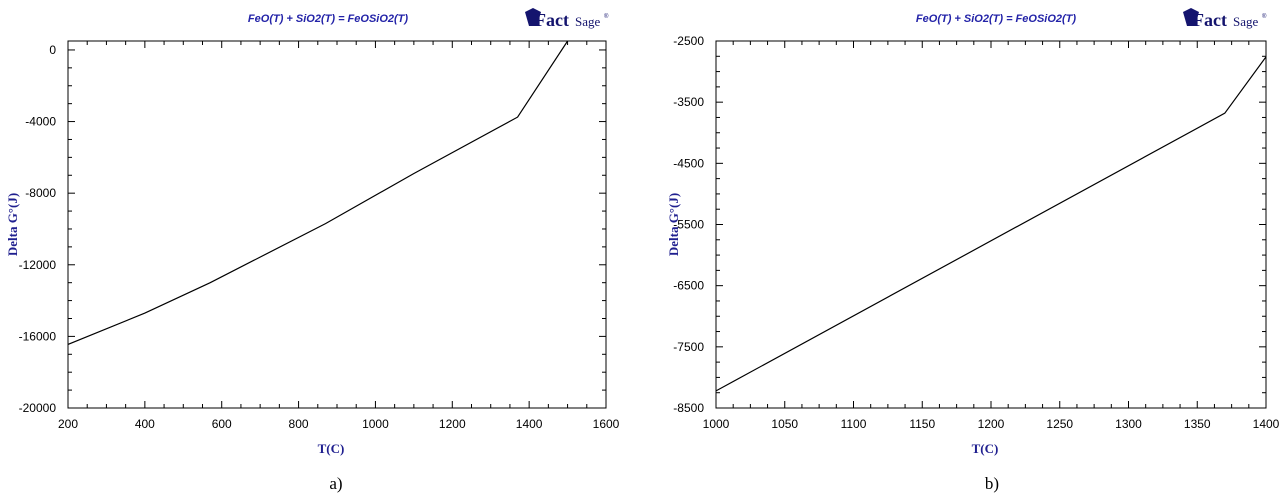 The width and height of the screenshot is (1288, 497). Describe the element at coordinates (1059, 424) in the screenshot. I see `x-tick-label: 1250` at that location.